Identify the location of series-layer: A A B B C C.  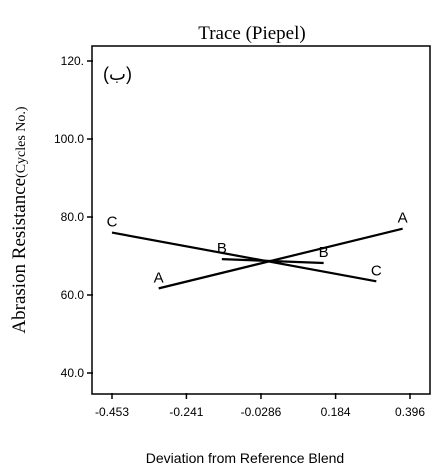
(257, 250).